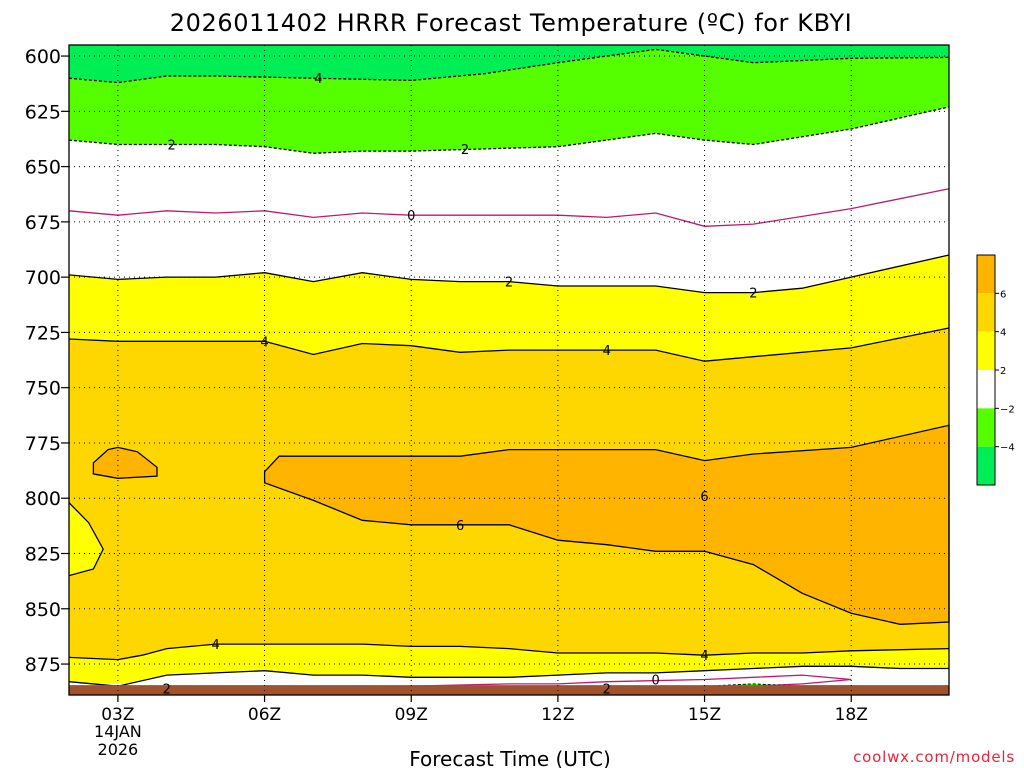  I want to click on x-tick-label: 15Z, so click(704, 715).